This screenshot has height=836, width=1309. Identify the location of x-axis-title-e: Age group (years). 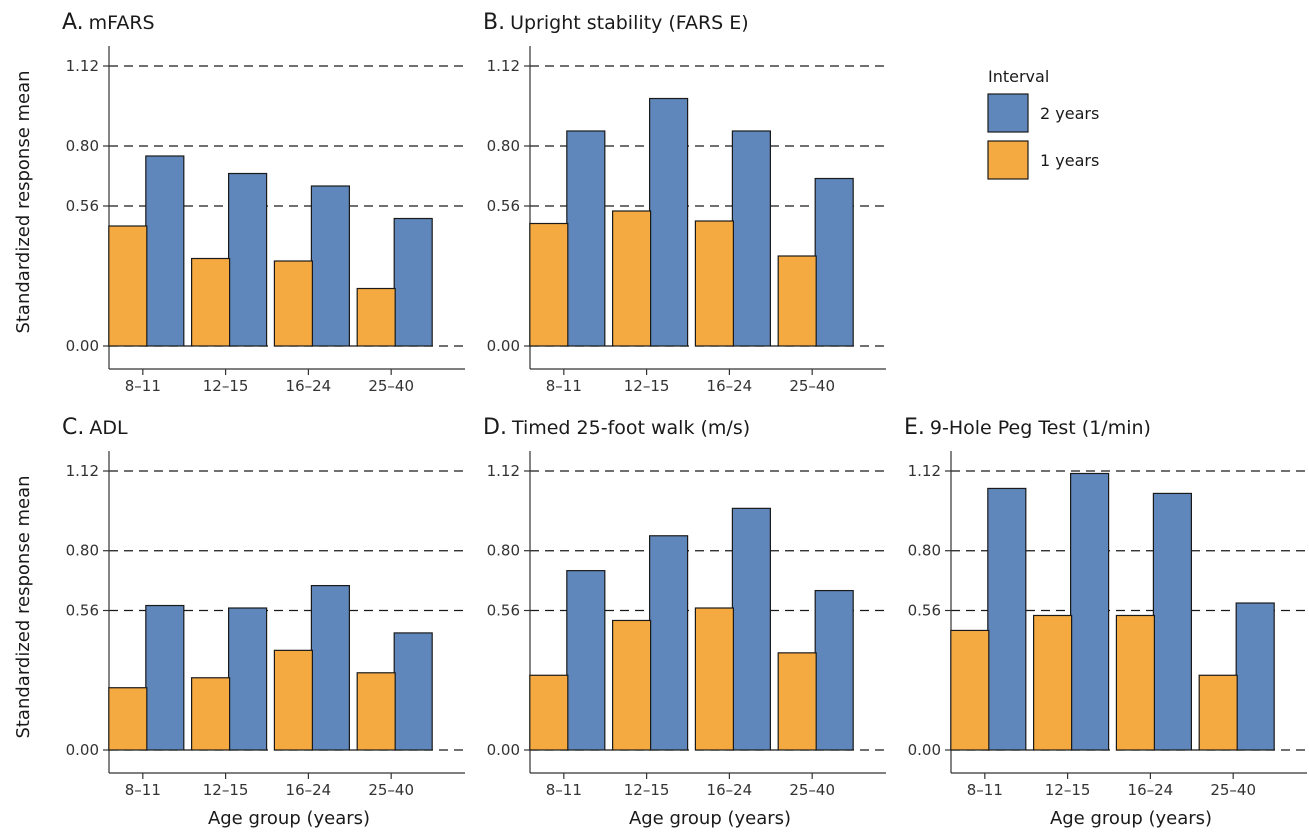
(1131, 818).